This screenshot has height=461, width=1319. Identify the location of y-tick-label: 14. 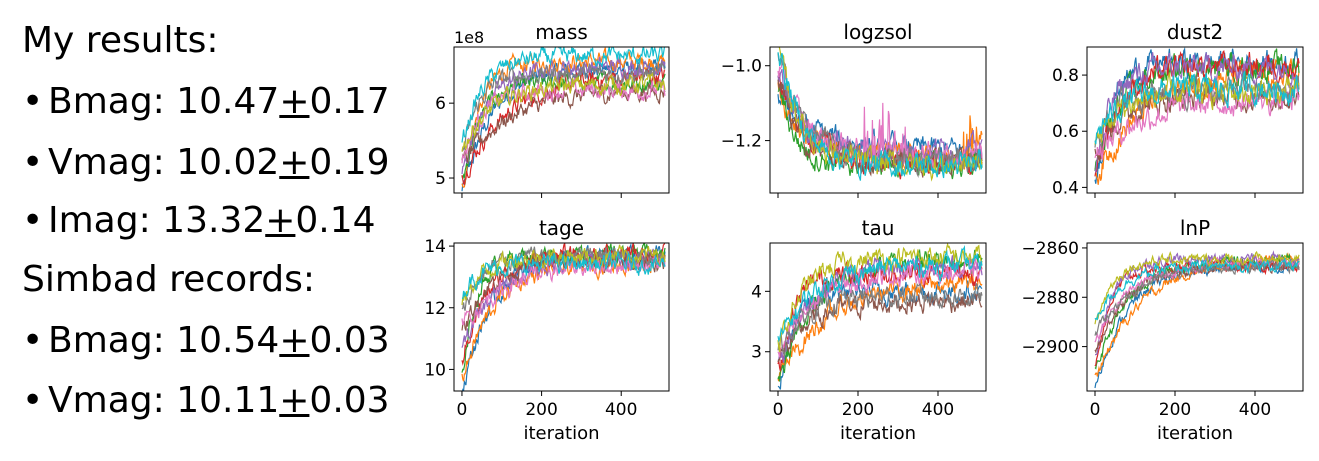
(435, 247).